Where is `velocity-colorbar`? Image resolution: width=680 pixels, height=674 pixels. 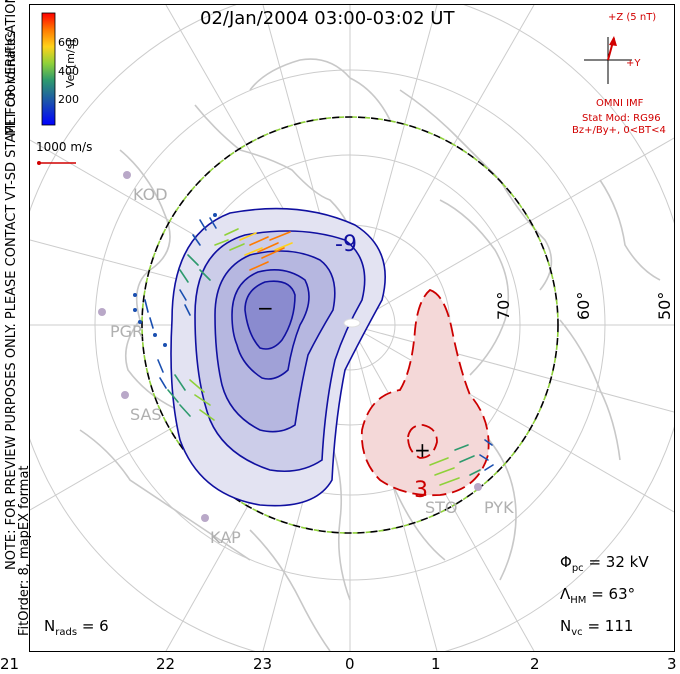
velocity-colorbar is located at coordinates (48, 69).